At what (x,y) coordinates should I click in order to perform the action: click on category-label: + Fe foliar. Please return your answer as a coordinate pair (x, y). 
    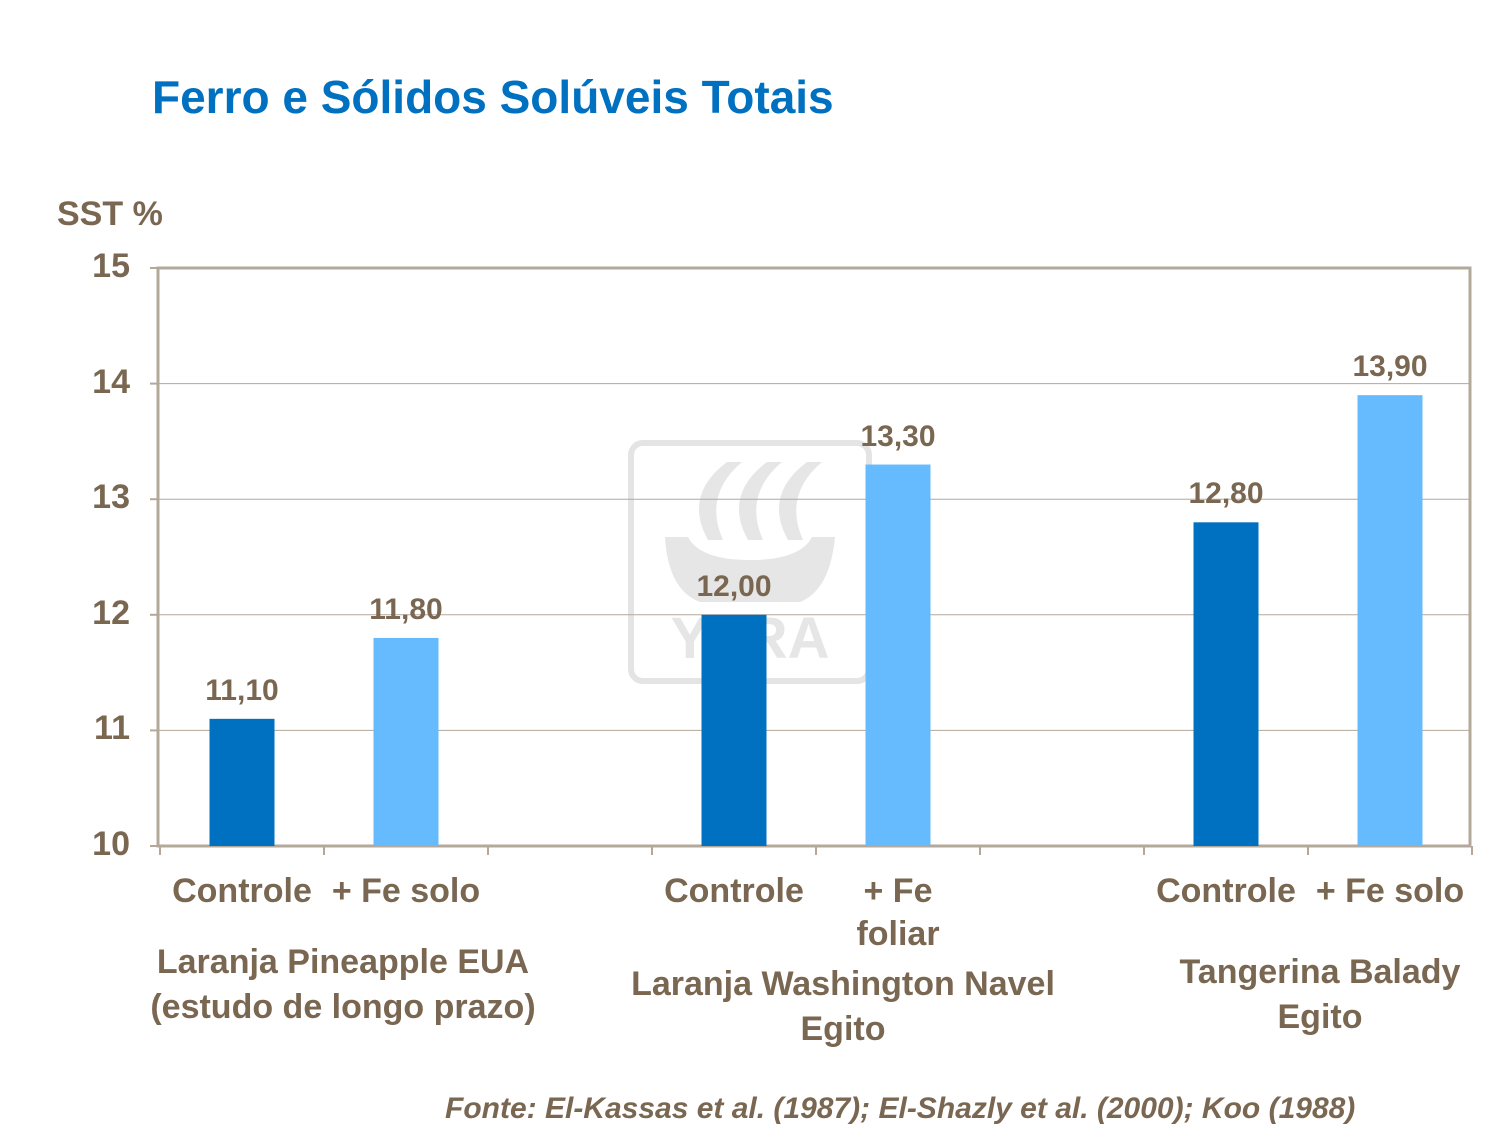
    Looking at the image, I should click on (898, 912).